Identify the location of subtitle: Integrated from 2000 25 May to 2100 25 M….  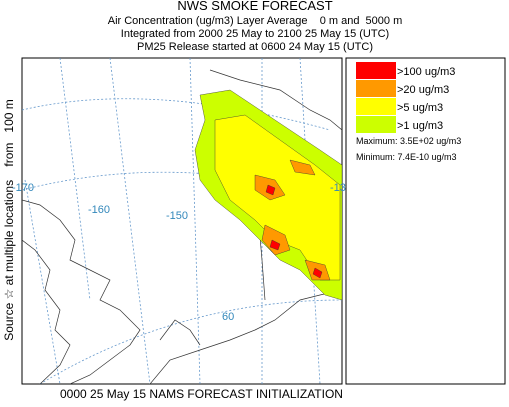
(255, 34).